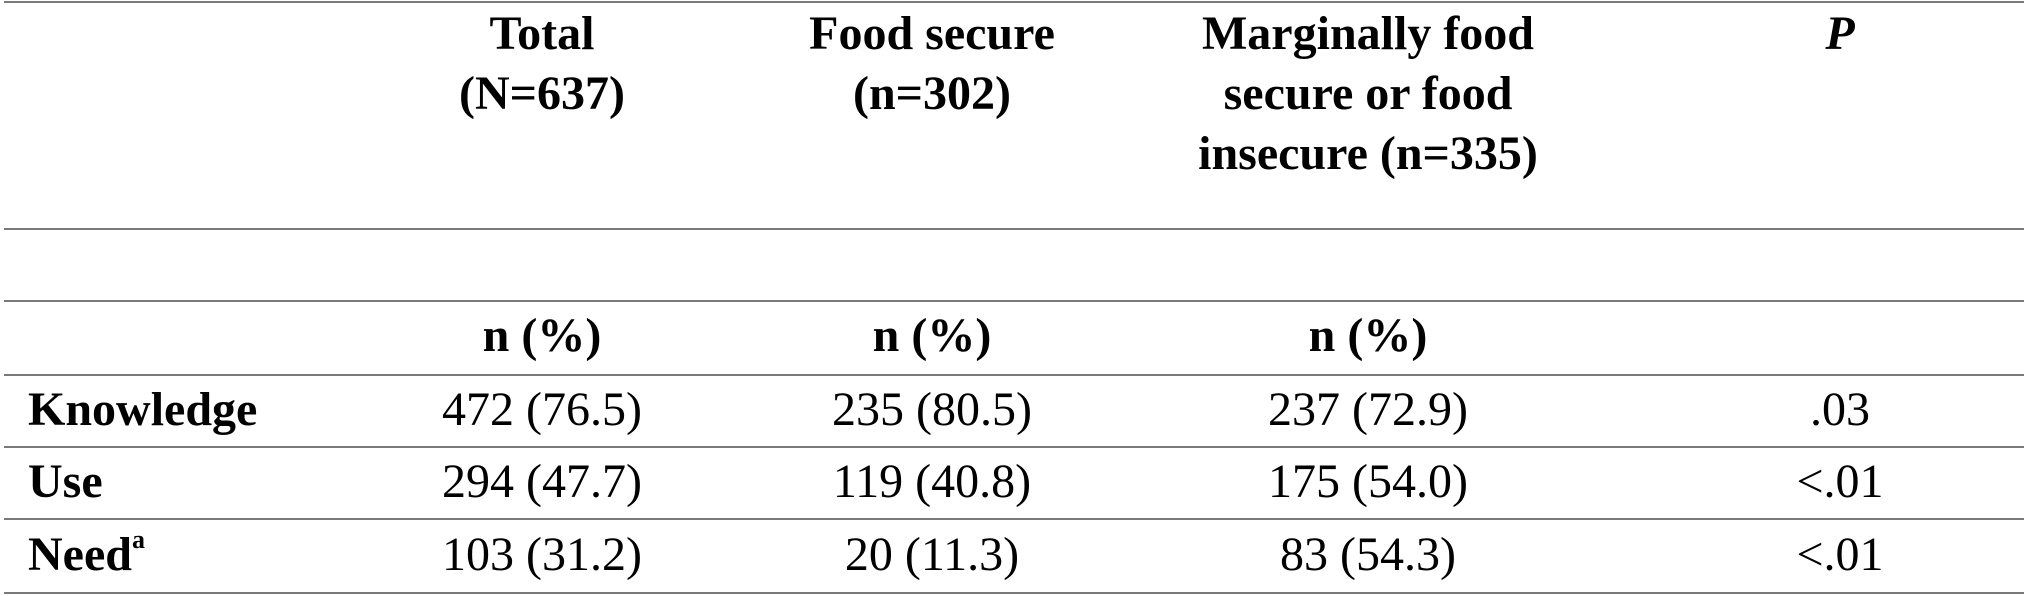  I want to click on header-p-line1: P, so click(1840, 33).